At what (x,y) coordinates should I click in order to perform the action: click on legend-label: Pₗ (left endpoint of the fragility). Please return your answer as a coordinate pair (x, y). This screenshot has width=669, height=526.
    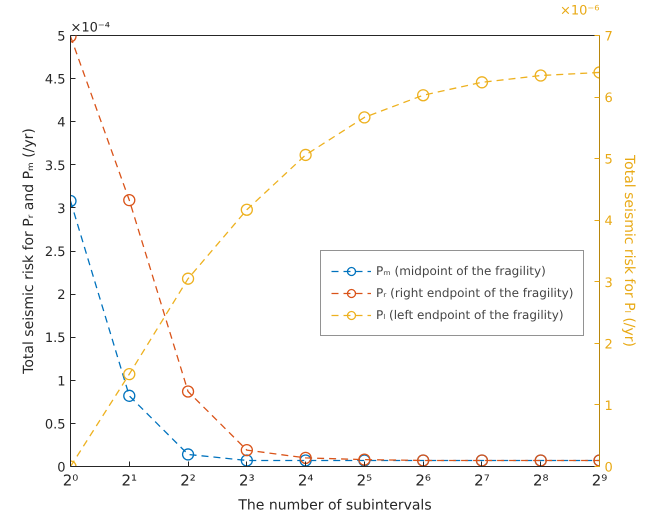
    Looking at the image, I should click on (470, 315).